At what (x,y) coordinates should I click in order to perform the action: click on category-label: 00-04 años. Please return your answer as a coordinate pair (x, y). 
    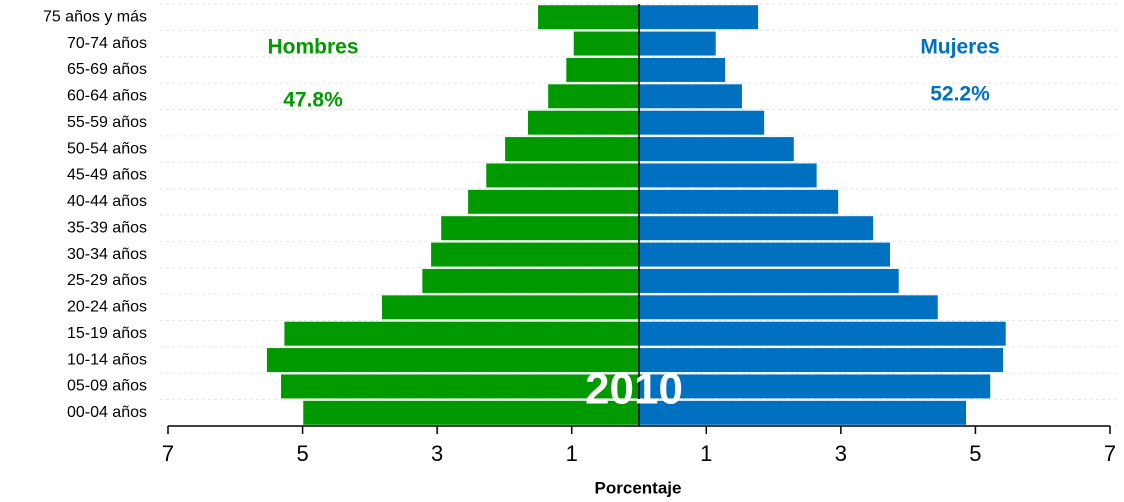
    Looking at the image, I should click on (107, 412).